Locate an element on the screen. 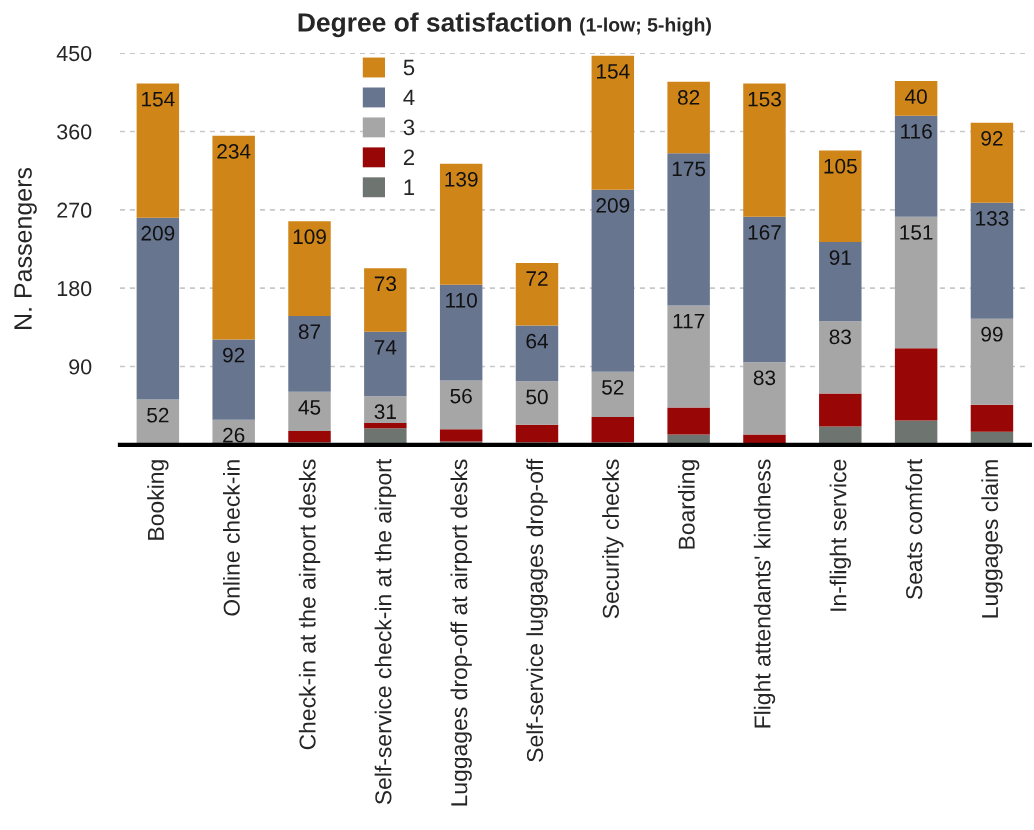 This screenshot has height=830, width=1034. x-tick-label: Booking is located at coordinates (158, 500).